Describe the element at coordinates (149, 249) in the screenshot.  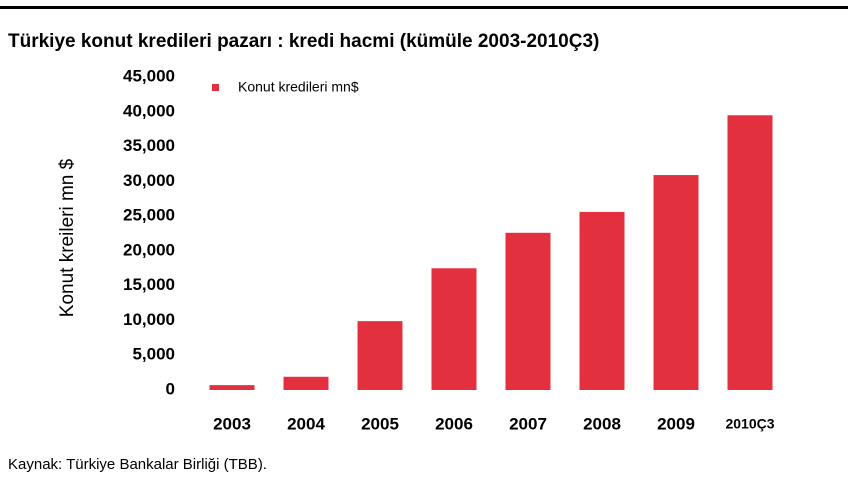
I see `y-tick-label: 20,000` at that location.